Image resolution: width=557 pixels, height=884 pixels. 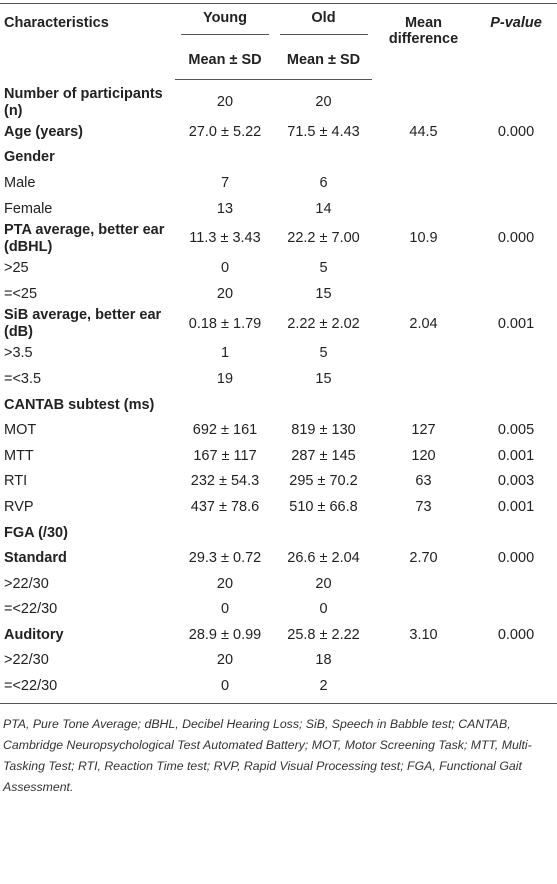 What do you see at coordinates (21, 293) in the screenshot?
I see `row-label: =<25` at bounding box center [21, 293].